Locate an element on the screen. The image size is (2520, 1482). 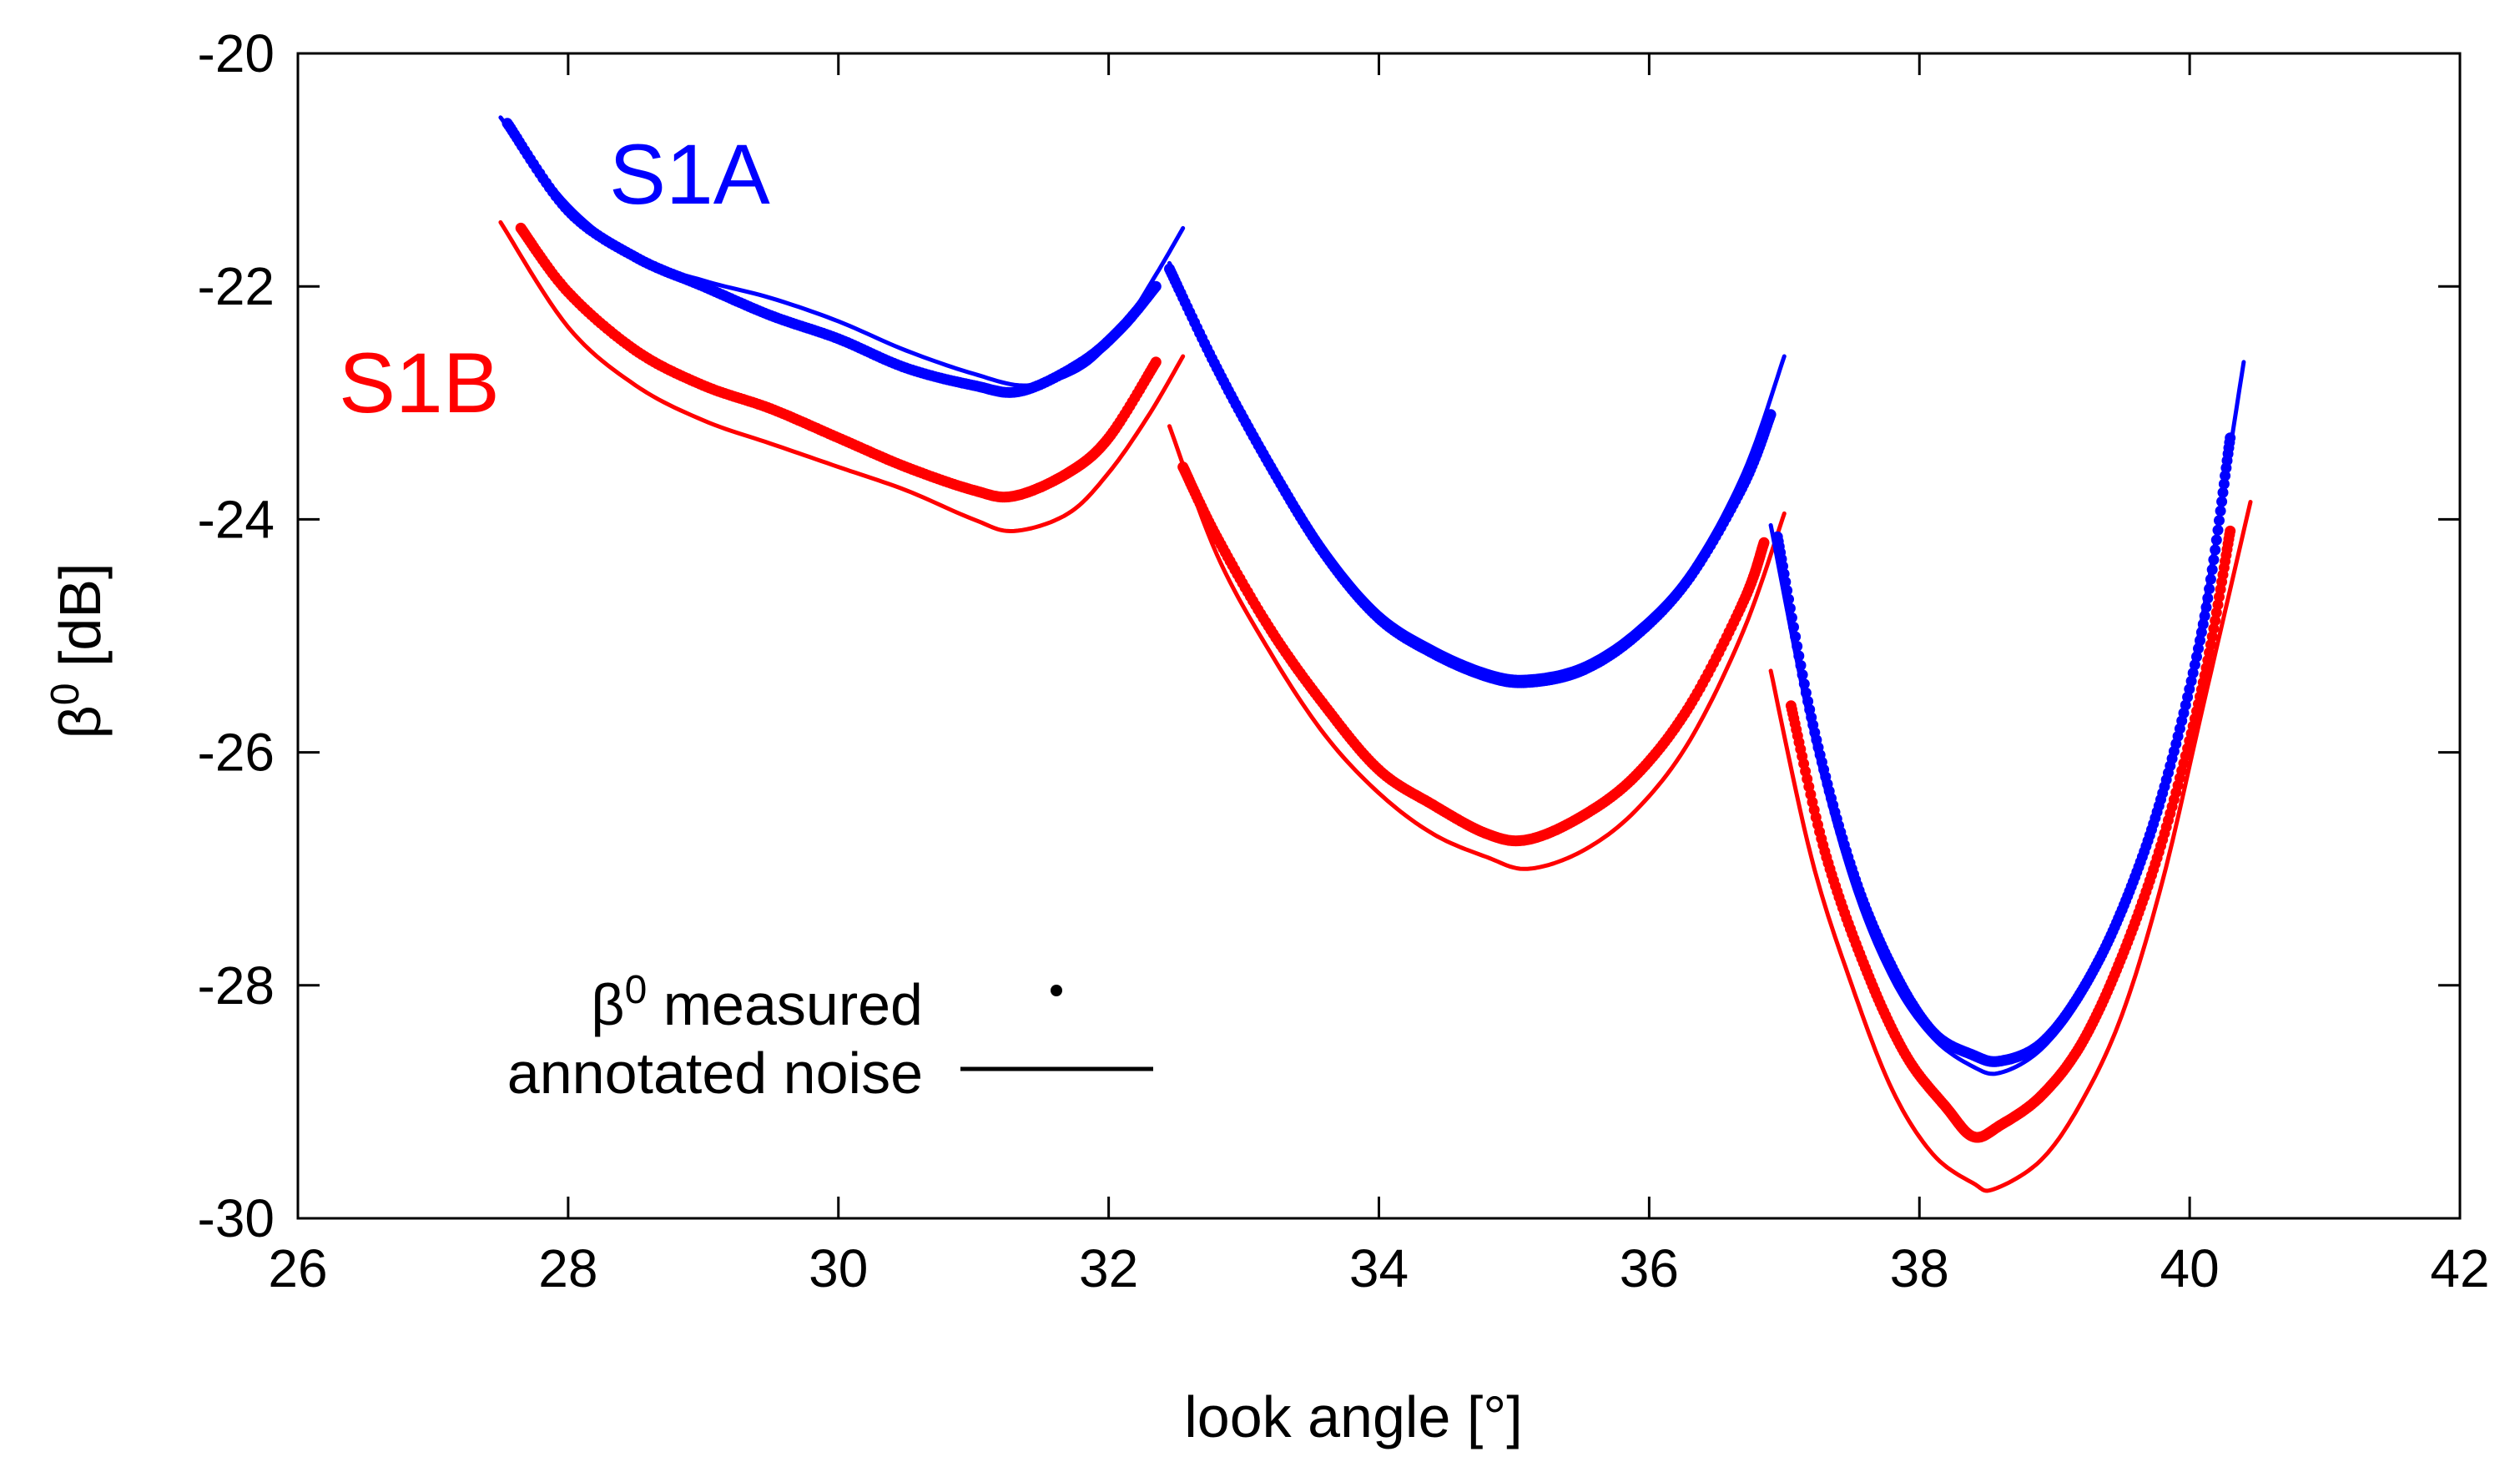
legend-measured-text: measured is located at coordinates (785, 1004).